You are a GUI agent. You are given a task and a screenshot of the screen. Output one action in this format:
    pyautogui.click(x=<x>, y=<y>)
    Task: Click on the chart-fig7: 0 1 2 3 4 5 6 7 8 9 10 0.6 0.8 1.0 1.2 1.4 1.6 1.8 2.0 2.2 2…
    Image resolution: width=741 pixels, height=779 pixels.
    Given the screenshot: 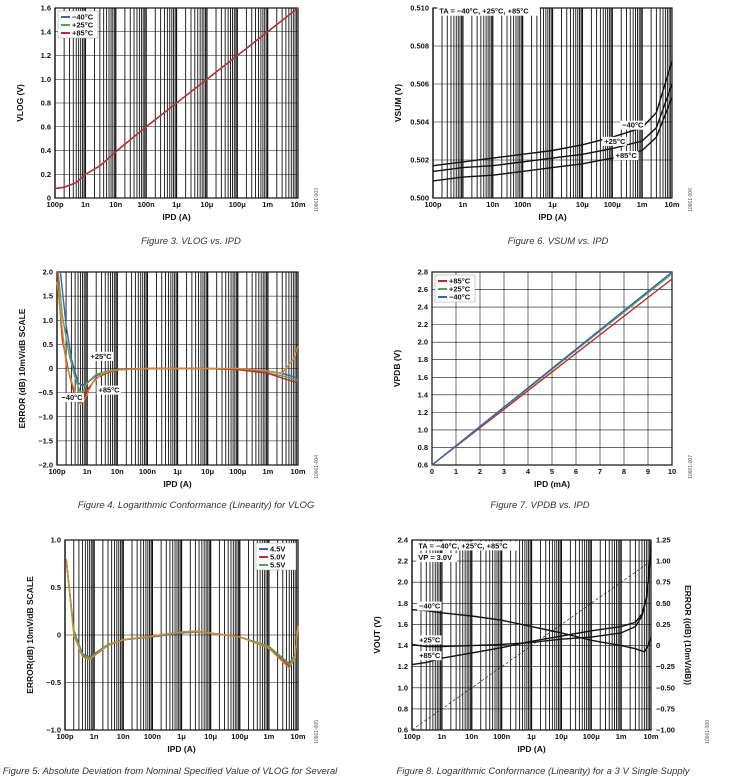 What is the action you would take?
    pyautogui.click(x=543, y=390)
    